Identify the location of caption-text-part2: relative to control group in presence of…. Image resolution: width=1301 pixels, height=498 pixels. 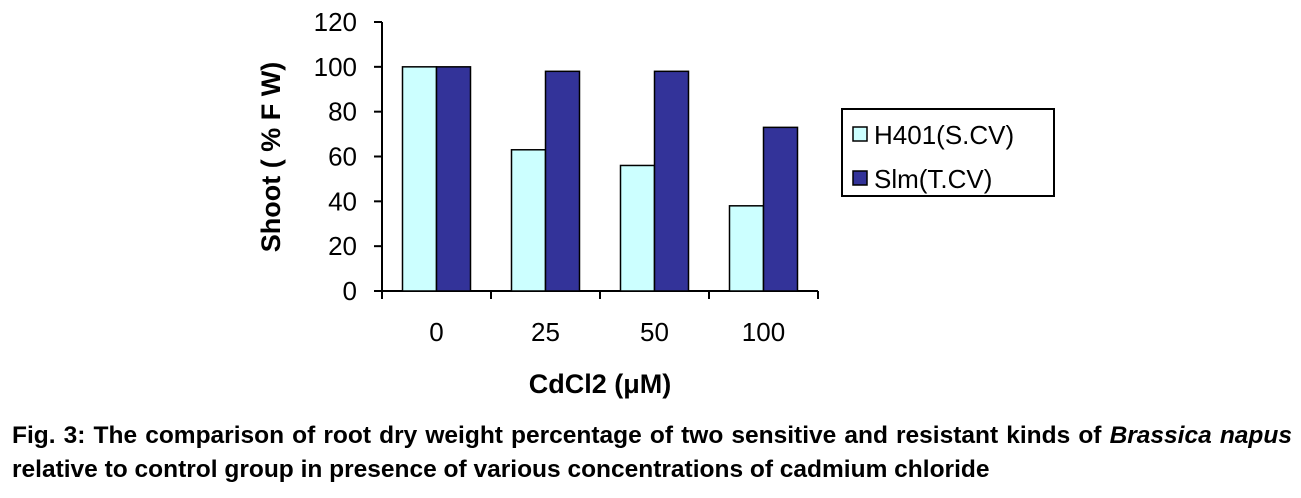
(501, 469).